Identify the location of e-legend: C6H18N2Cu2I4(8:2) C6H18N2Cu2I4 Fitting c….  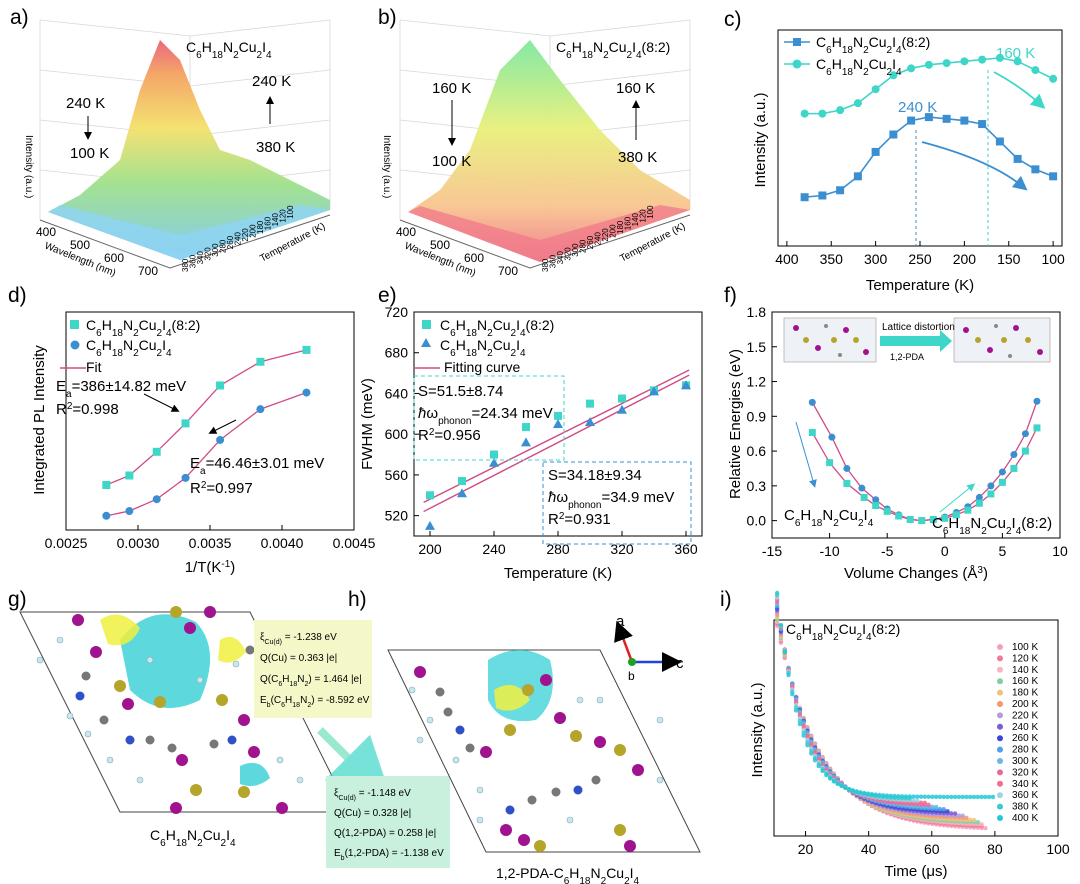
(484, 346).